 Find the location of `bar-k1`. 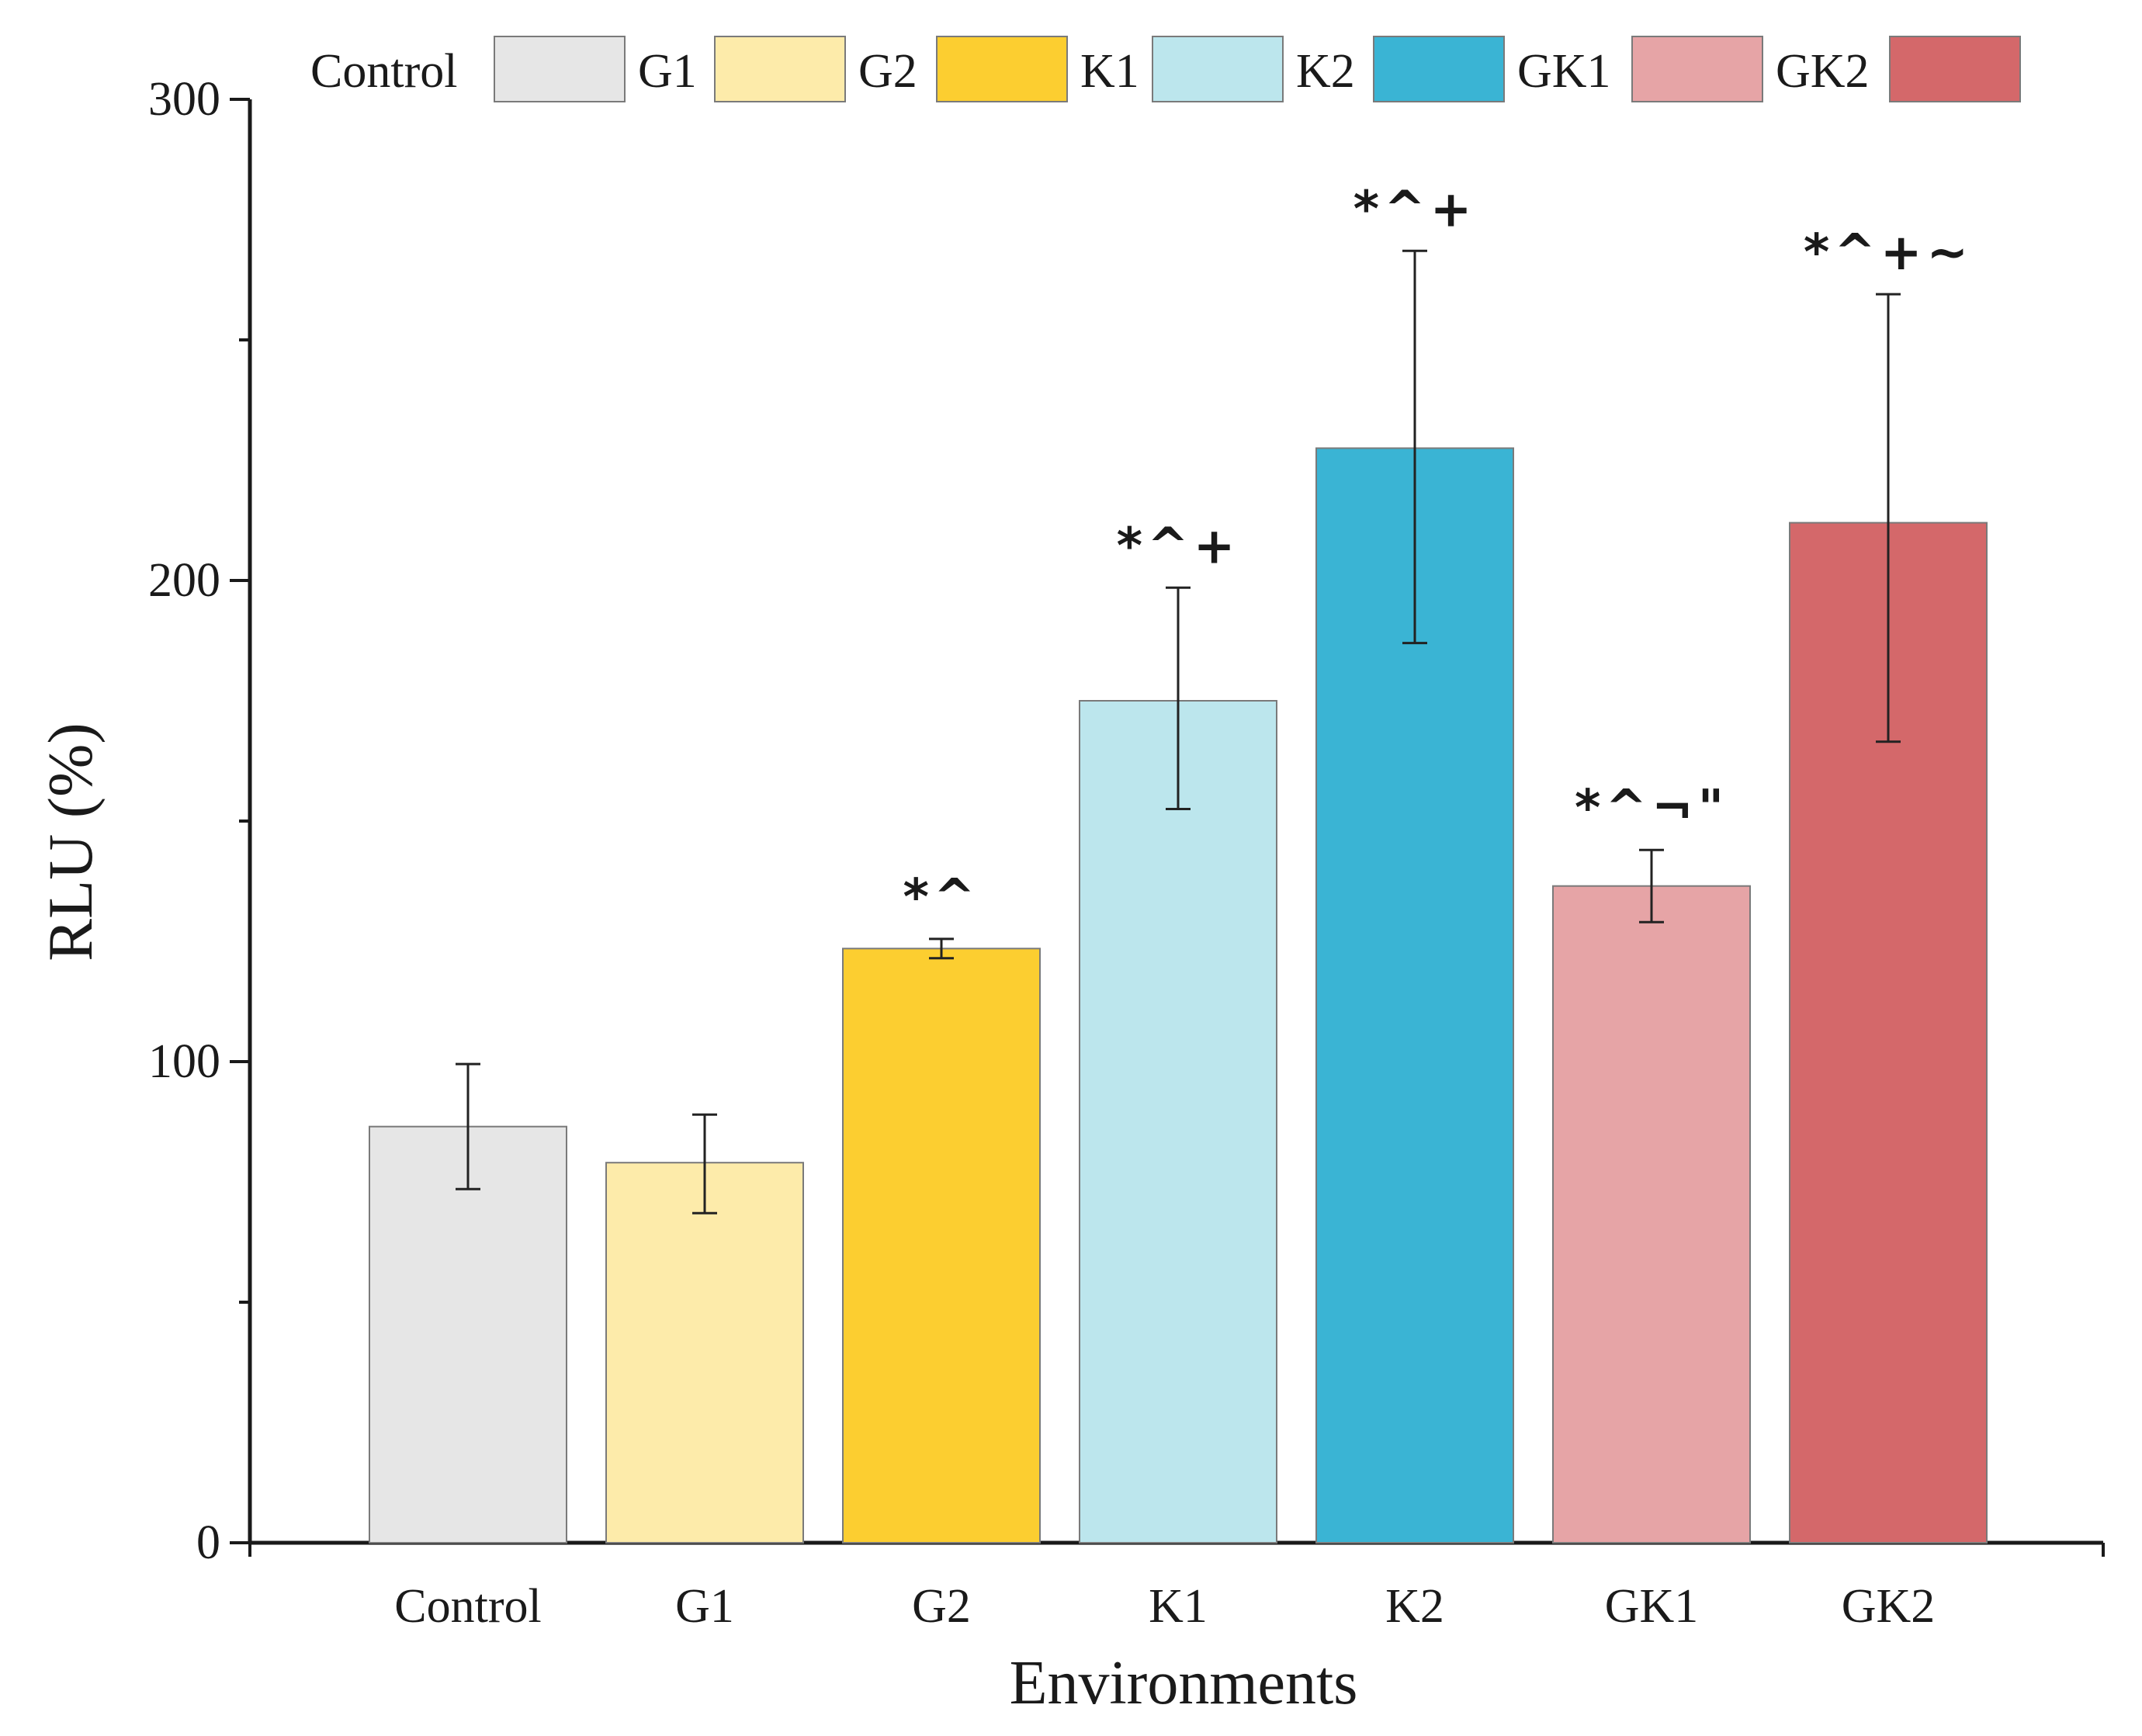

bar-k1 is located at coordinates (1178, 1122).